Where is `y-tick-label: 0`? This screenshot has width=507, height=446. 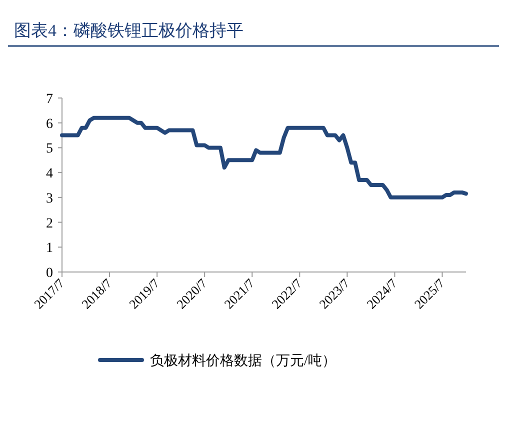 y-tick-label: 0 is located at coordinates (49, 273).